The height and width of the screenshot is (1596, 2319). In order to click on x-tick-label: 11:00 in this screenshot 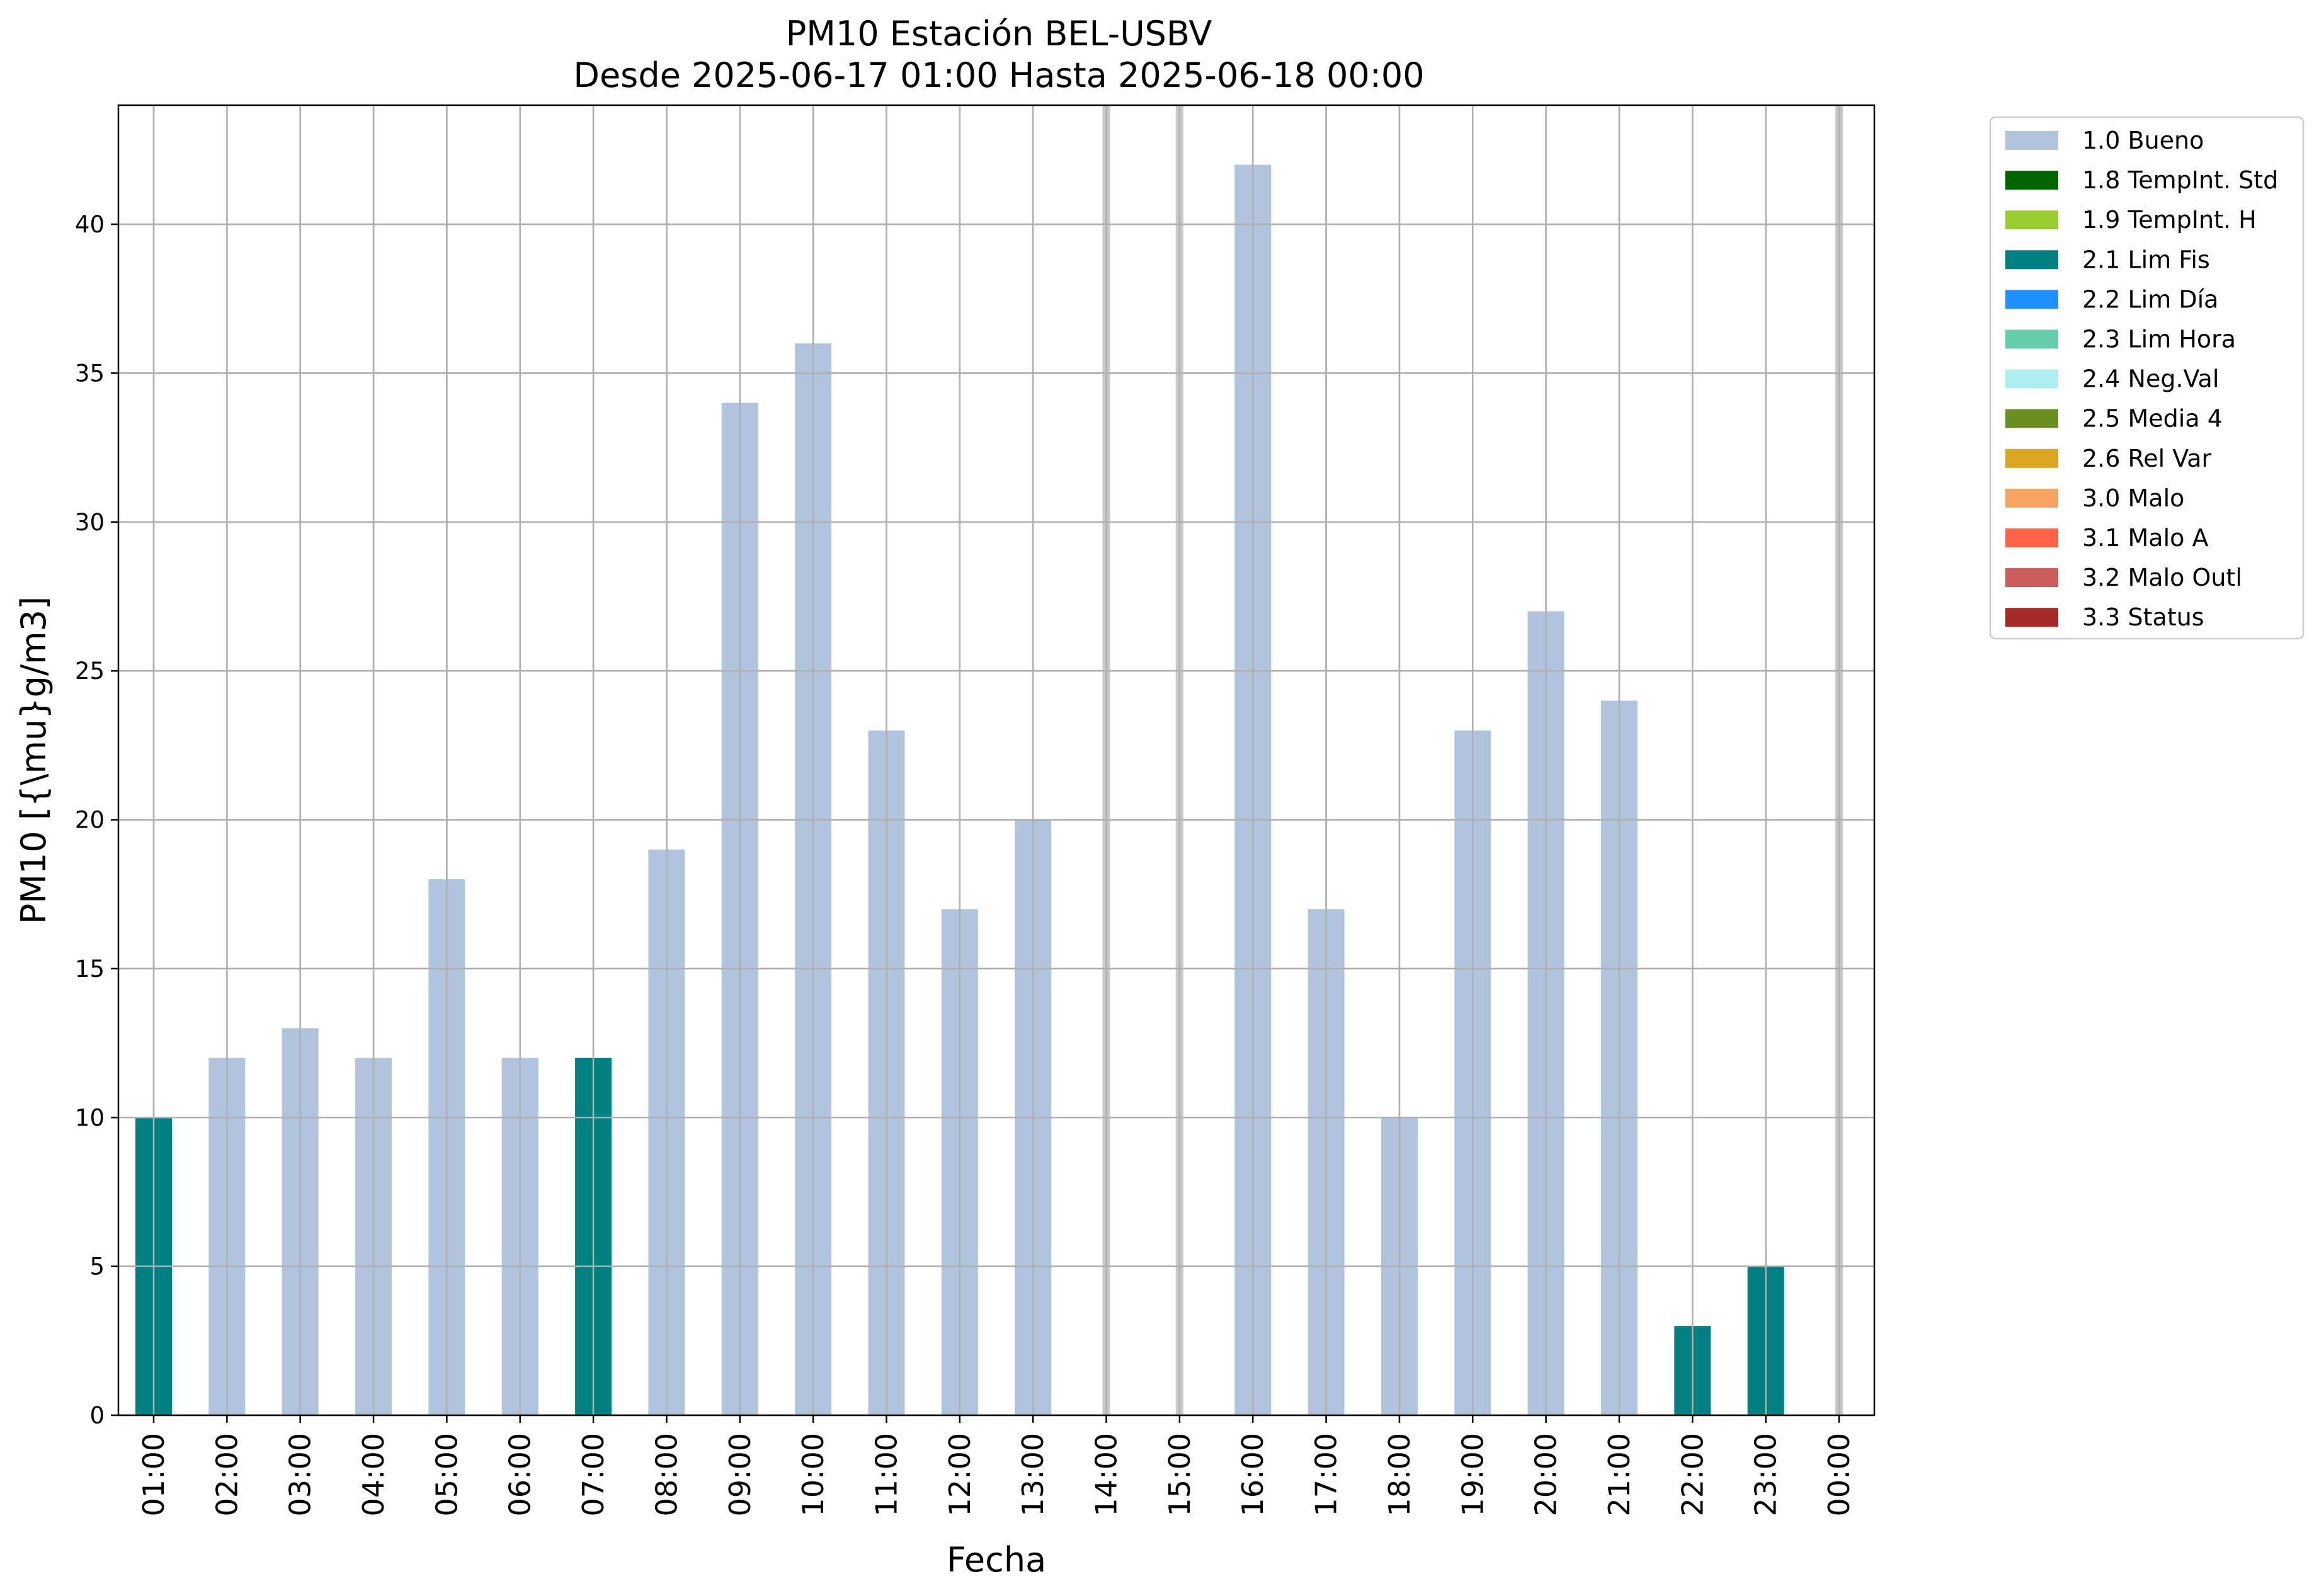, I will do `click(886, 1475)`.